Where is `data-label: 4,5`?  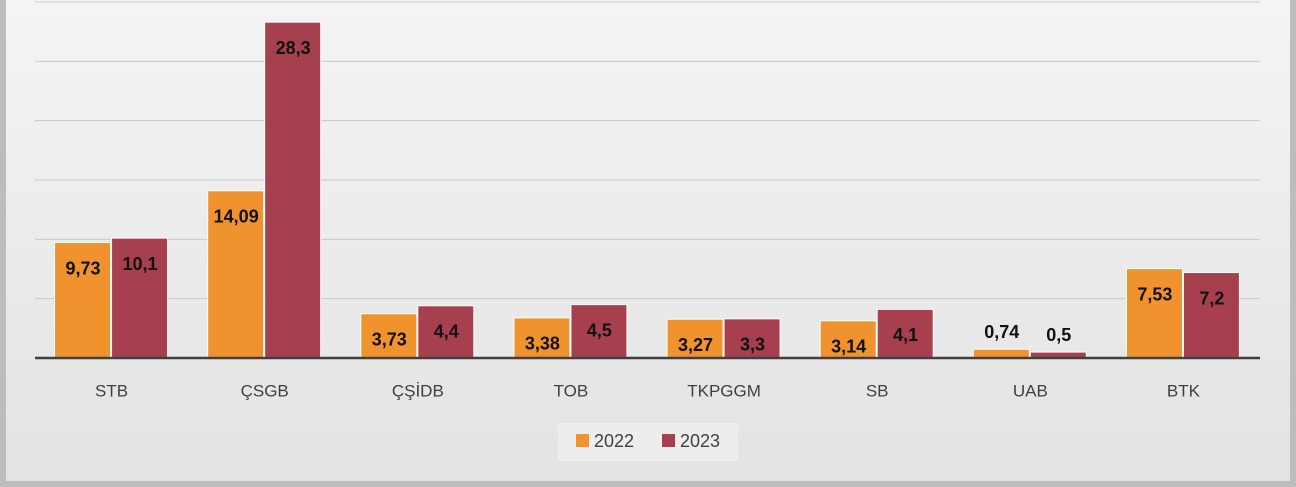 data-label: 4,5 is located at coordinates (599, 330).